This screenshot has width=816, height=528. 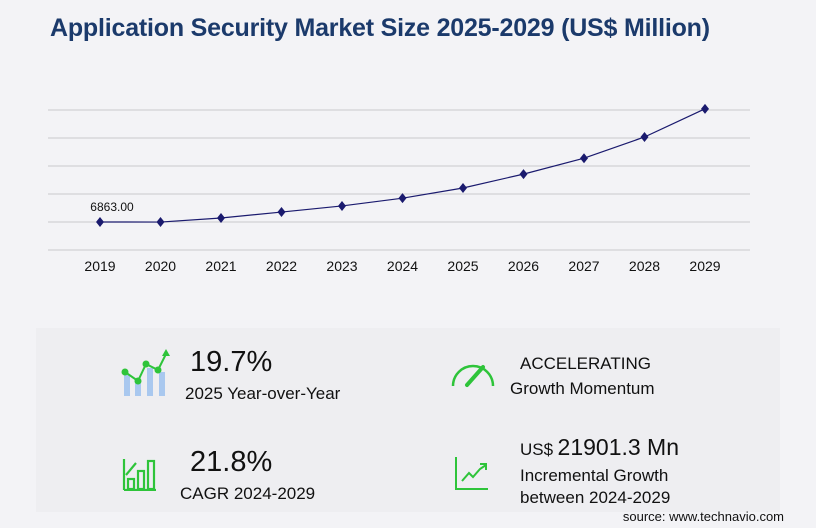 What do you see at coordinates (462, 266) in the screenshot?
I see `x-tick-label: 2025` at bounding box center [462, 266].